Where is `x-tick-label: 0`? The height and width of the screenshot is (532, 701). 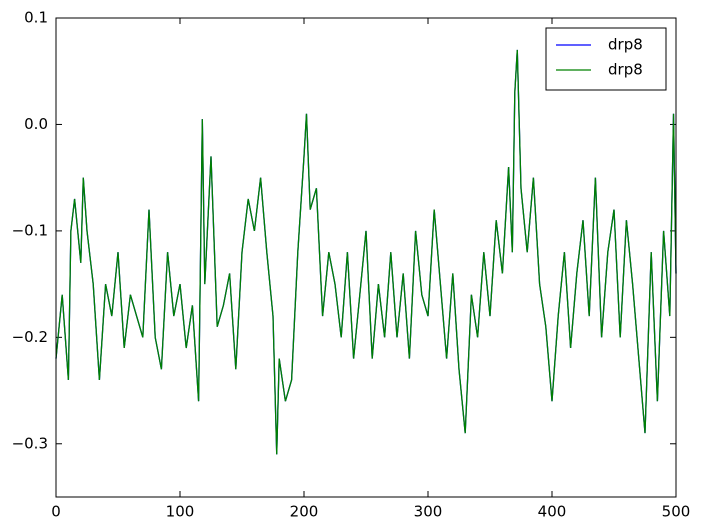
x-tick-label: 0 is located at coordinates (56, 512).